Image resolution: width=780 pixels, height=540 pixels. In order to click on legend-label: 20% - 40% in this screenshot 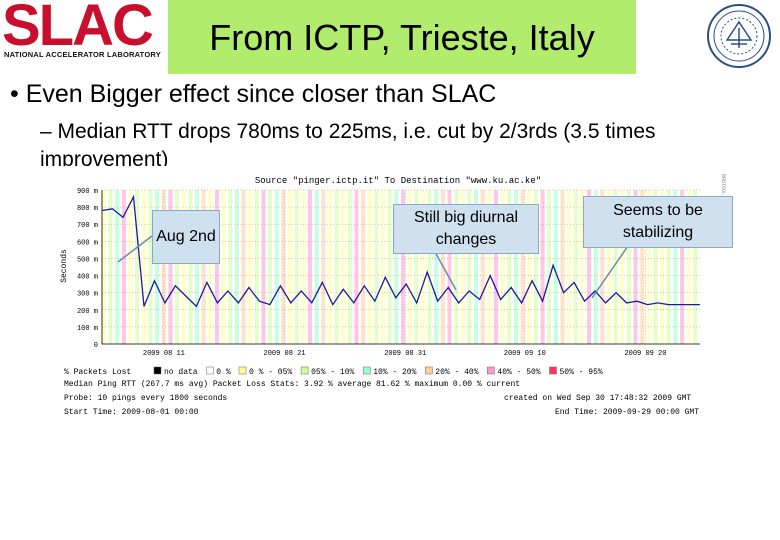, I will do `click(456, 372)`.